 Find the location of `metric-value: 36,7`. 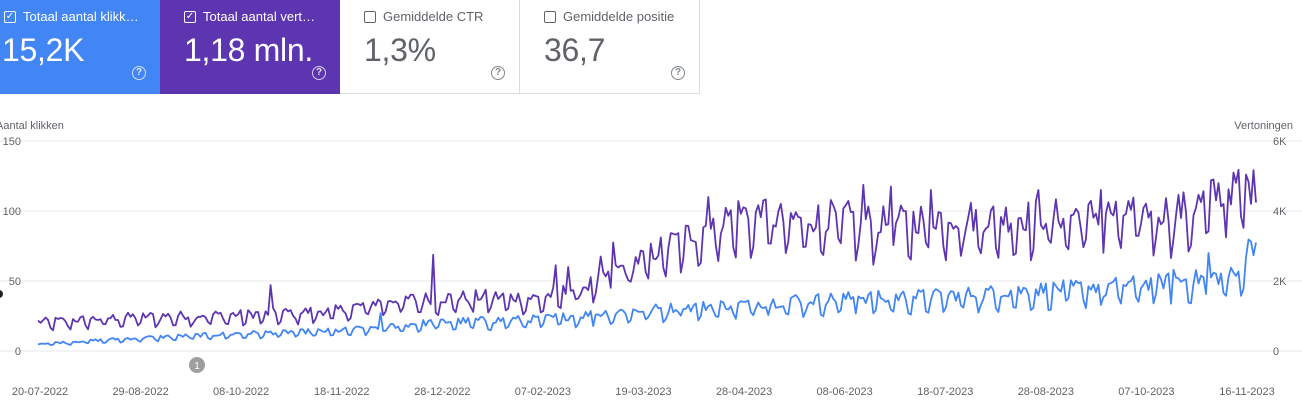

metric-value: 36,7 is located at coordinates (575, 50).